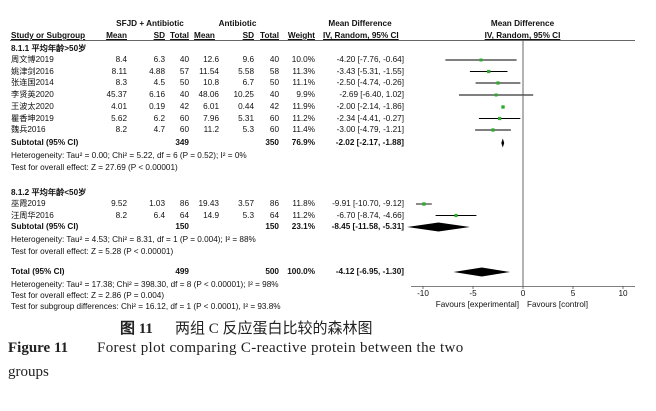 Image resolution: width=656 pixels, height=411 pixels. I want to click on study-name: 魏兵2016, so click(28, 129).